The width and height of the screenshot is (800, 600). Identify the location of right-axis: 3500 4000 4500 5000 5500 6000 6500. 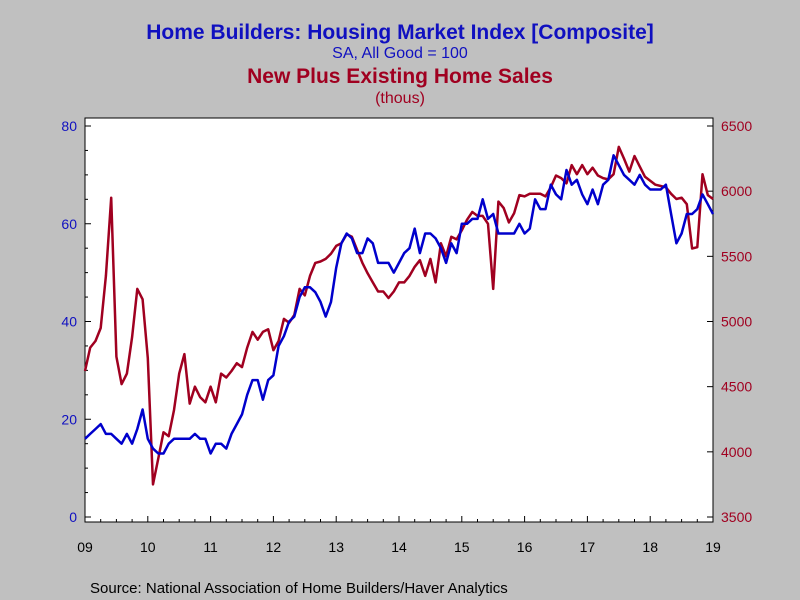
(729, 321).